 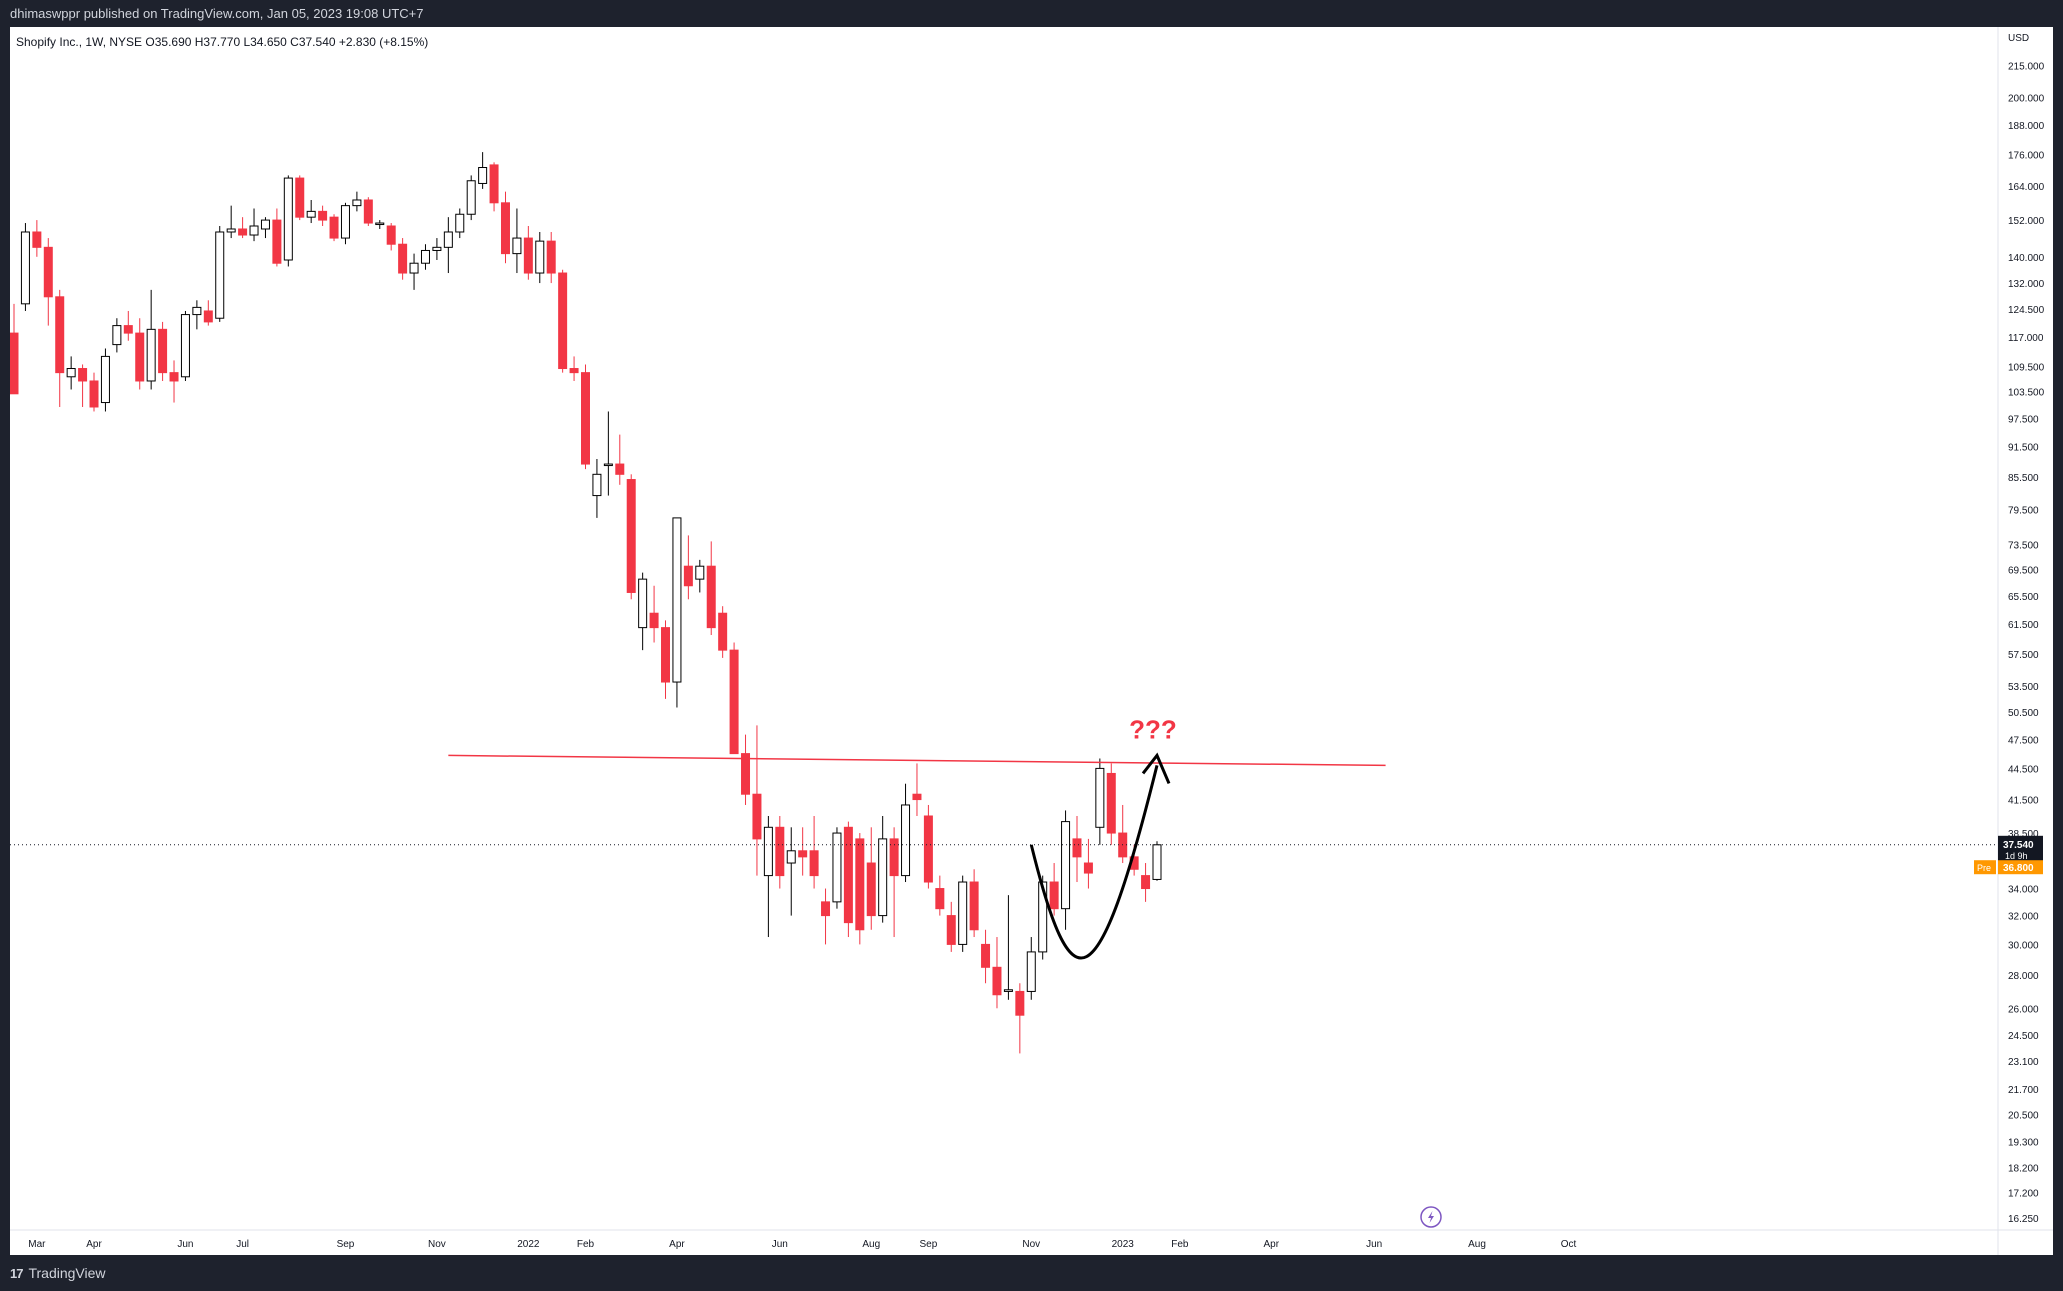 What do you see at coordinates (1094, 862) in the screenshot?
I see `curved-arrow-path` at bounding box center [1094, 862].